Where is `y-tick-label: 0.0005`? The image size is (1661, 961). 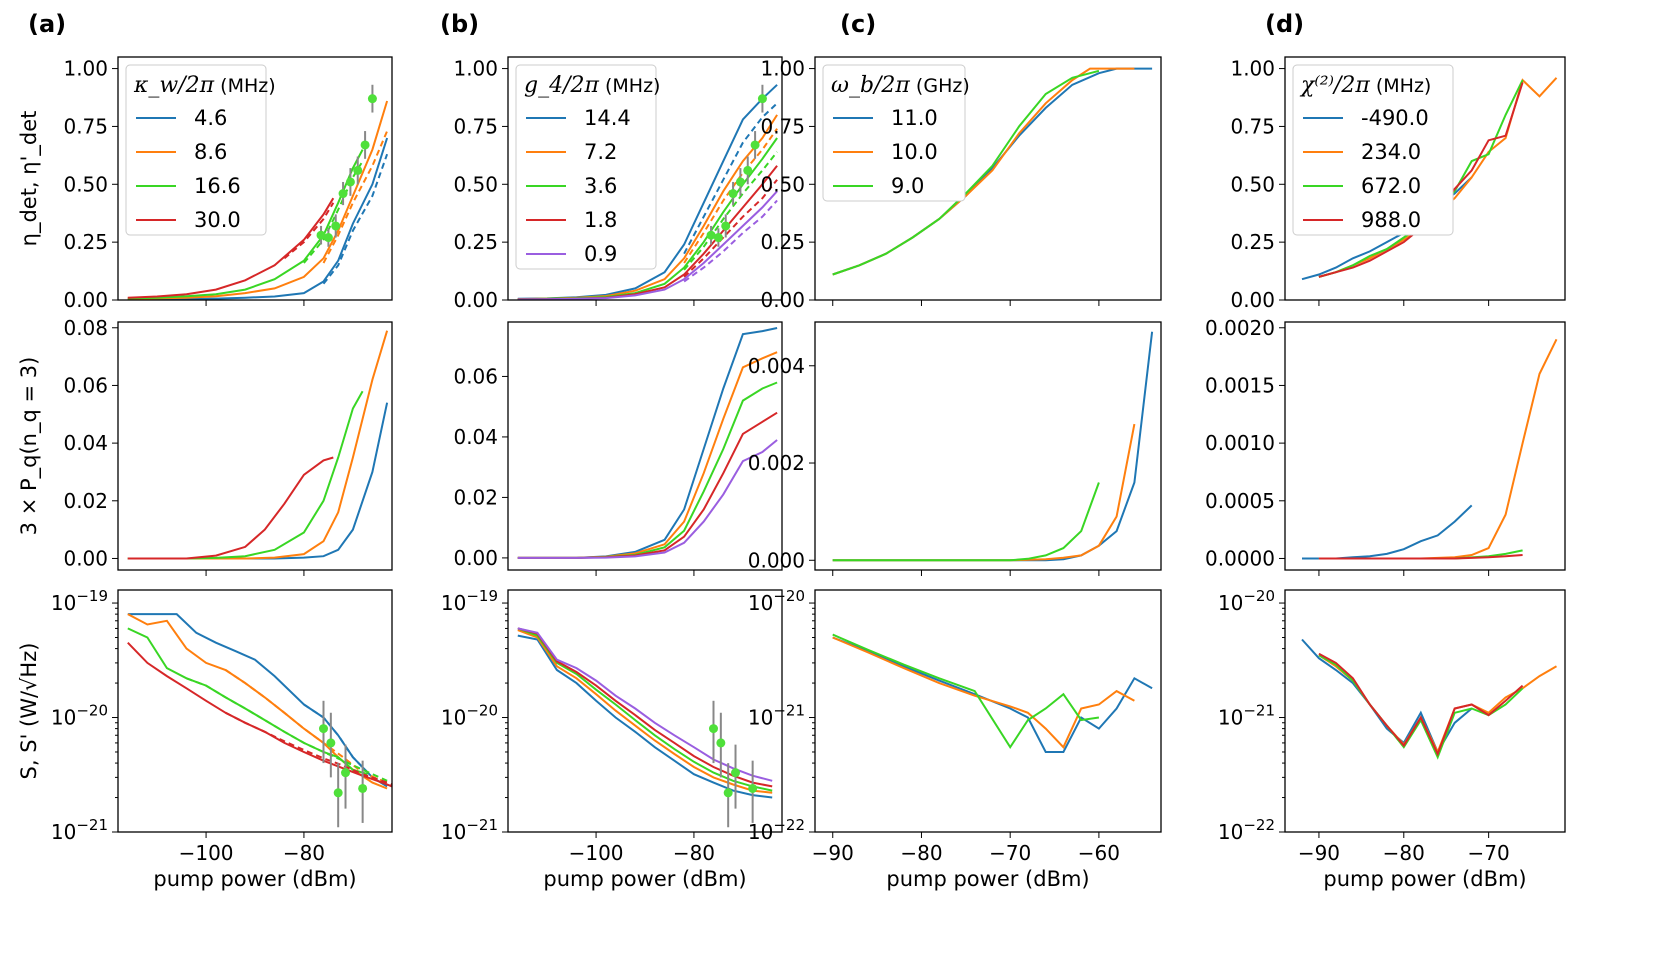 y-tick-label: 0.0005 is located at coordinates (1240, 501).